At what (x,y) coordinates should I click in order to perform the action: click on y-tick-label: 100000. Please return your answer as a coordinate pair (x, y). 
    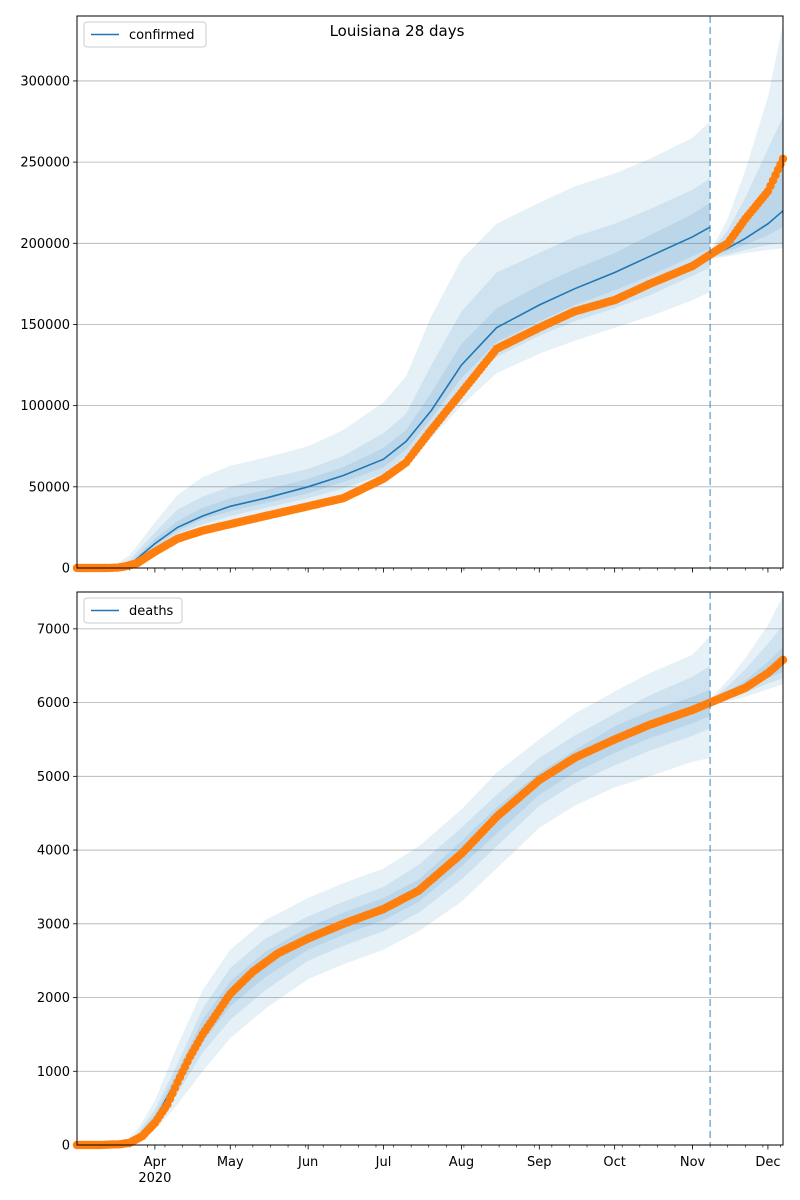
    Looking at the image, I should click on (45, 406).